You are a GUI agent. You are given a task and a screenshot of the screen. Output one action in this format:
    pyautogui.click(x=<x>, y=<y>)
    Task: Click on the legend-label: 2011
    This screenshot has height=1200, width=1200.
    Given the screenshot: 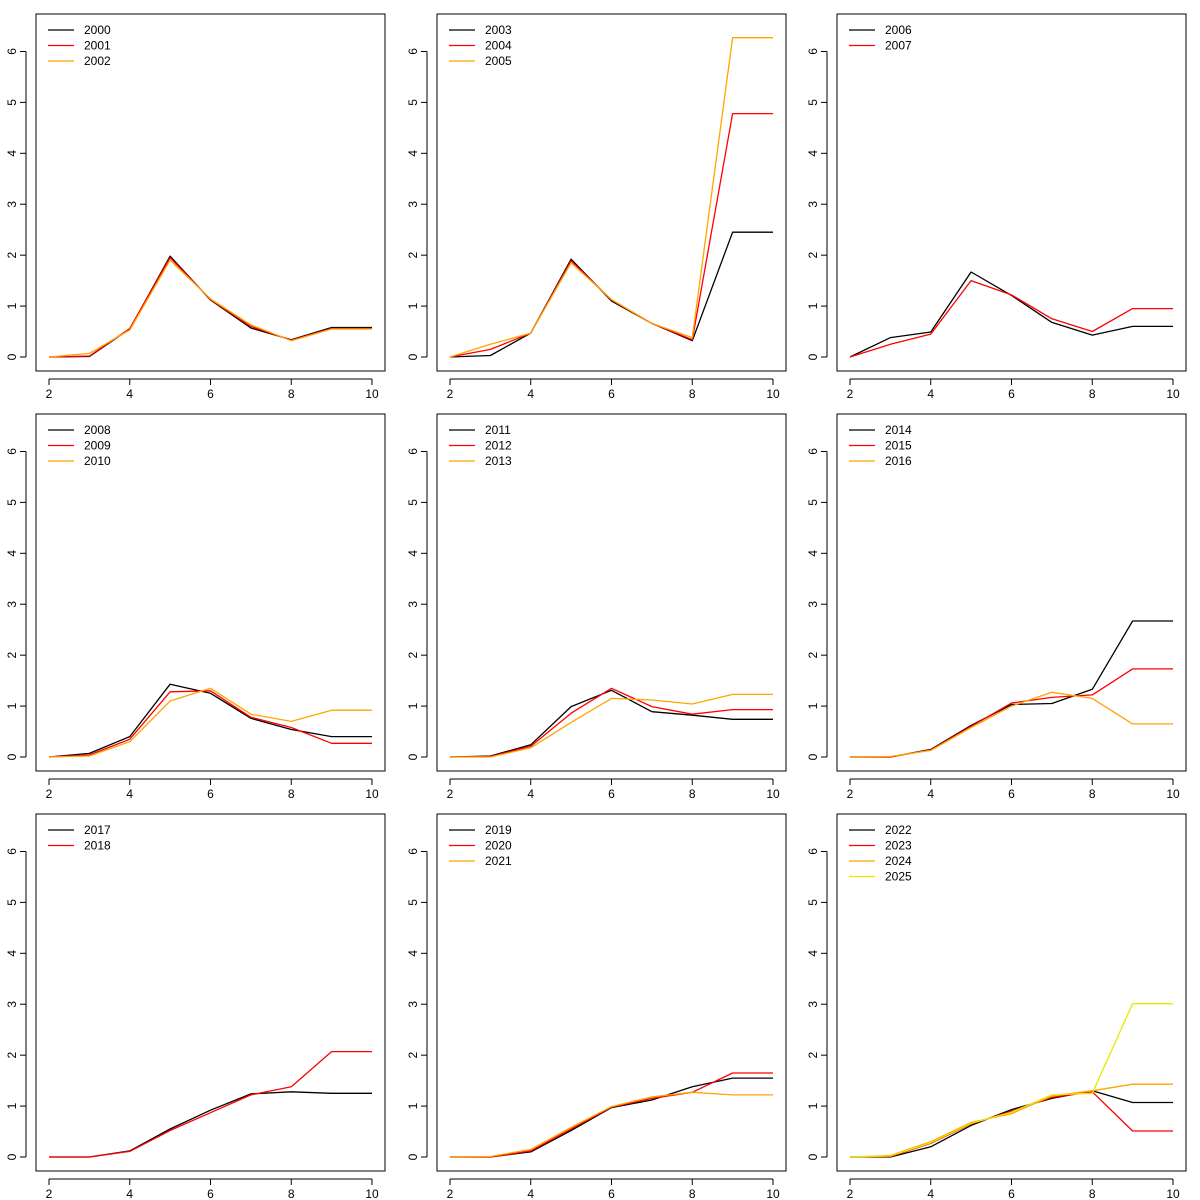 What is the action you would take?
    pyautogui.click(x=498, y=430)
    